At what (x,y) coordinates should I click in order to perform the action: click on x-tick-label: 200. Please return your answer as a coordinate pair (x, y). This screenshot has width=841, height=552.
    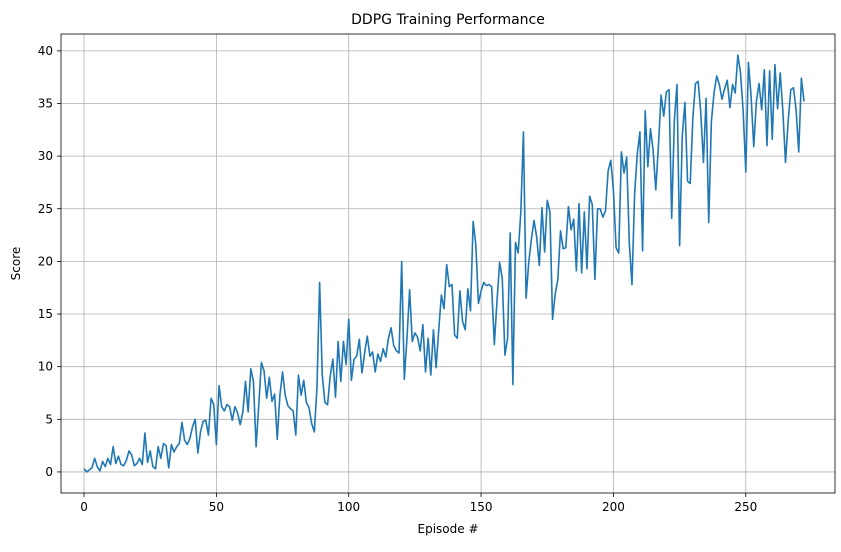
    Looking at the image, I should click on (613, 507).